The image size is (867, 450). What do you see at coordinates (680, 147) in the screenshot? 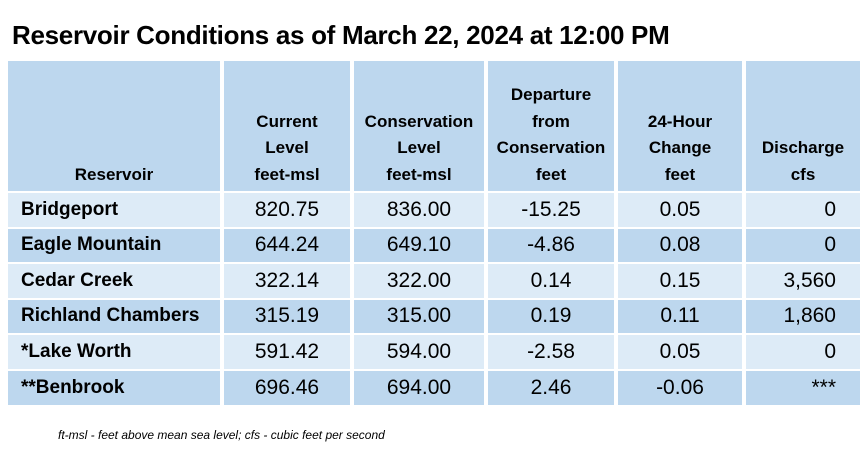
I see `header-line: Change` at bounding box center [680, 147].